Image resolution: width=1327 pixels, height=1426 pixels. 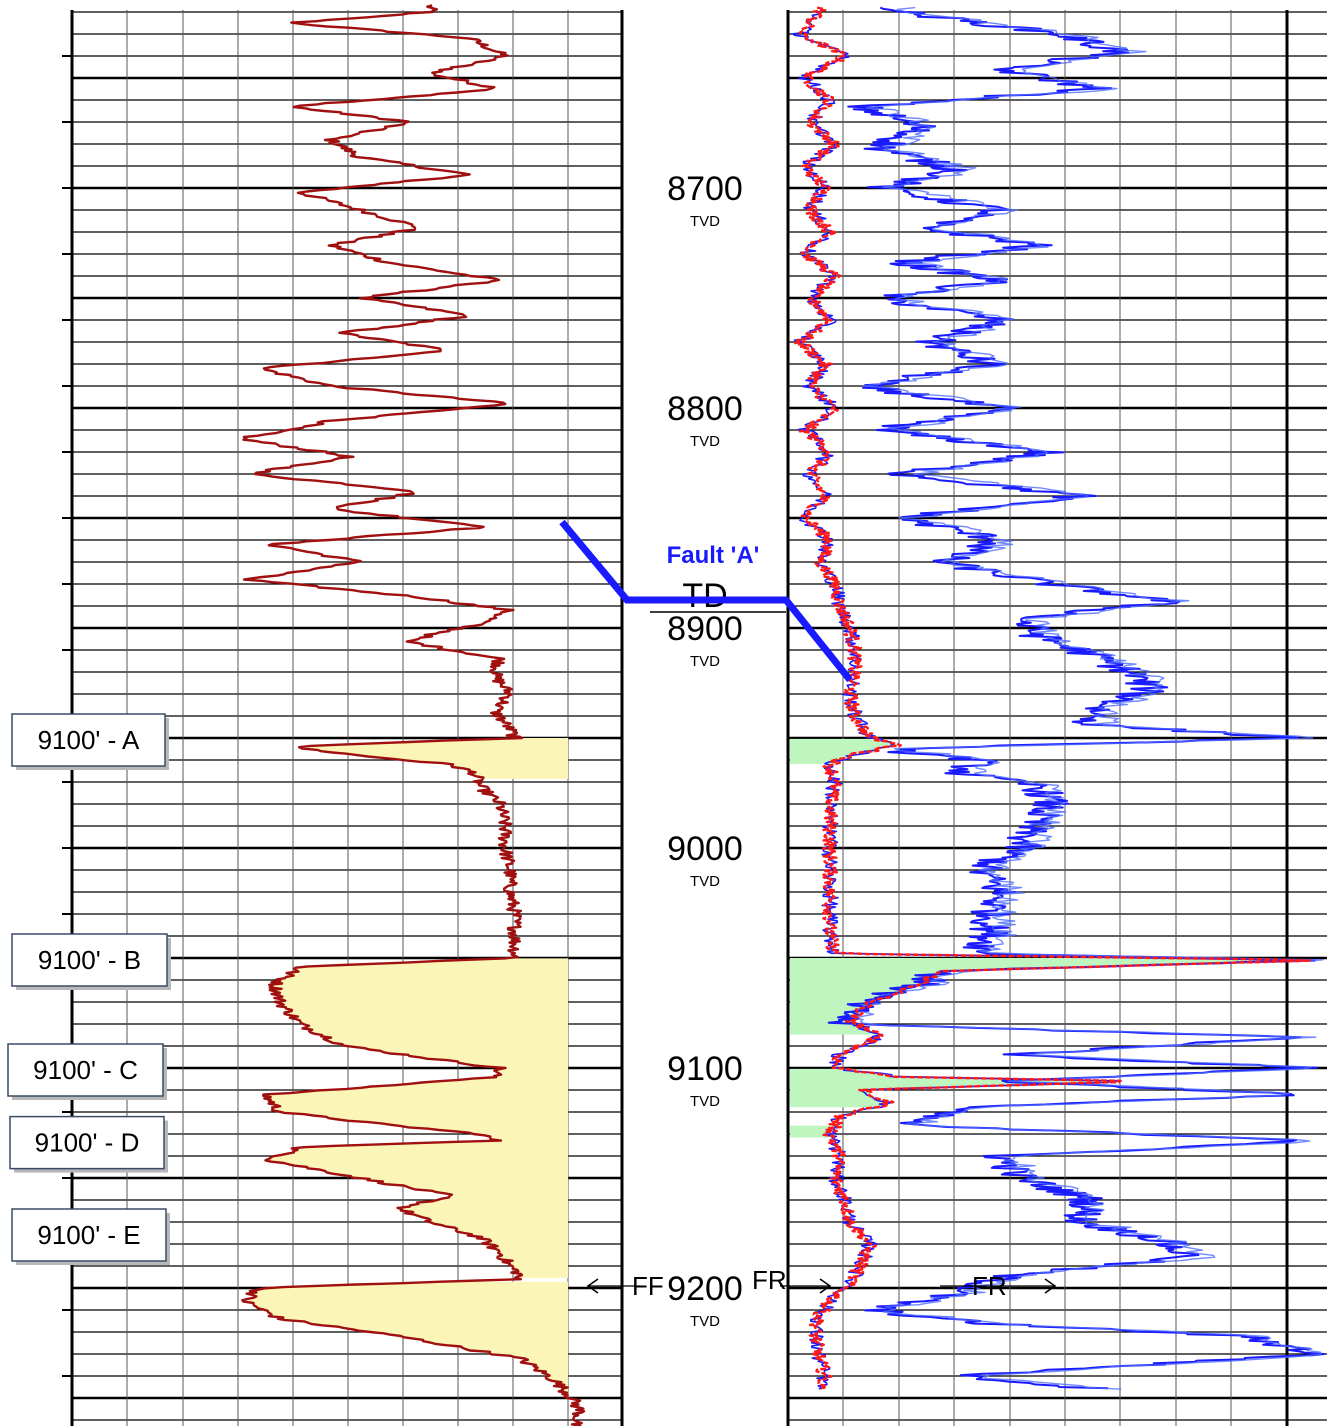 I want to click on fr-label-2: FR, so click(x=989, y=1286).